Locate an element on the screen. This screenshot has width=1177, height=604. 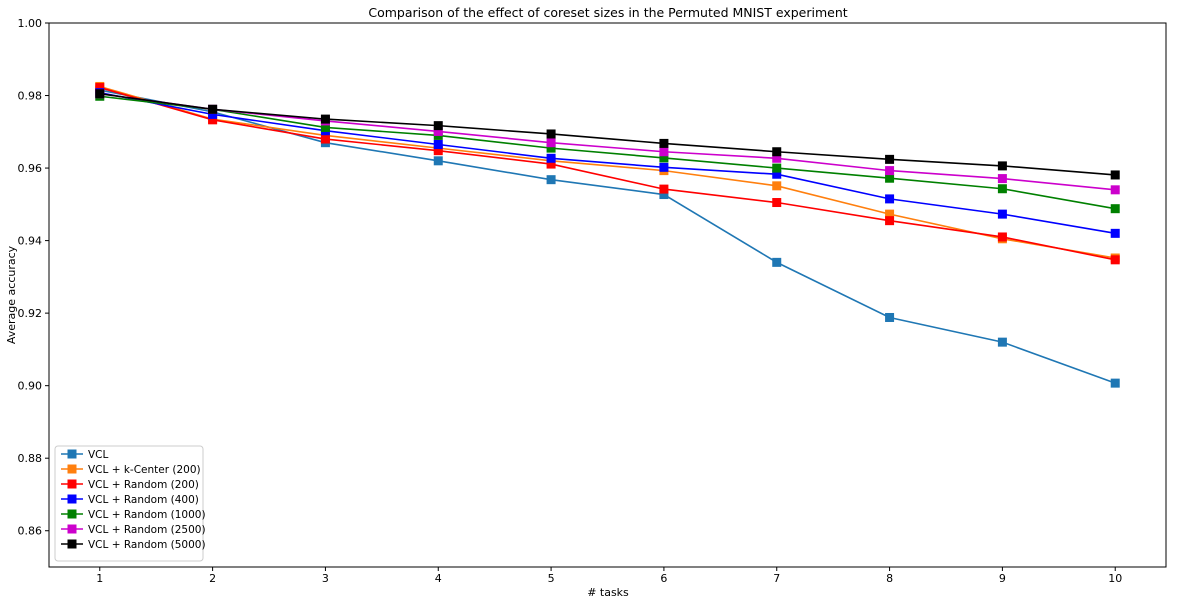
legend-item: VCL + Random (2500) is located at coordinates (133, 530).